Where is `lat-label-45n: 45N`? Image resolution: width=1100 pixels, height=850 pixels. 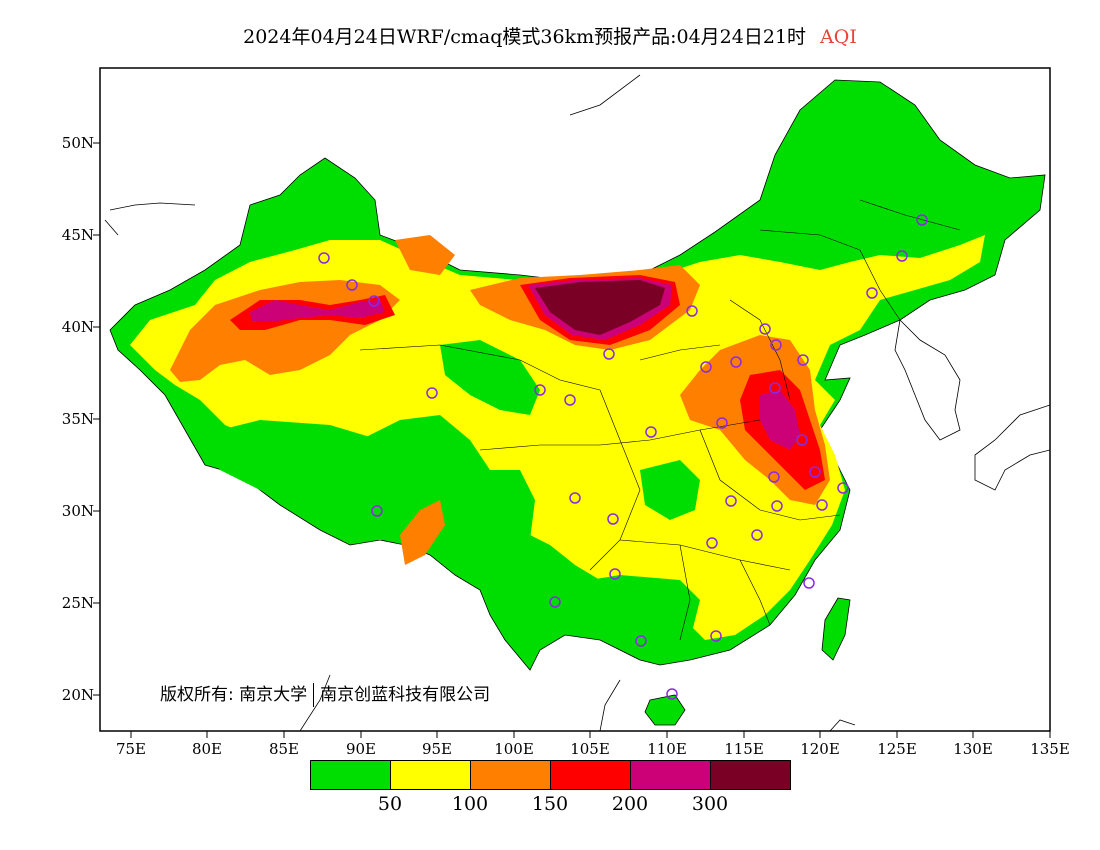
lat-label-45n: 45N is located at coordinates (77, 235).